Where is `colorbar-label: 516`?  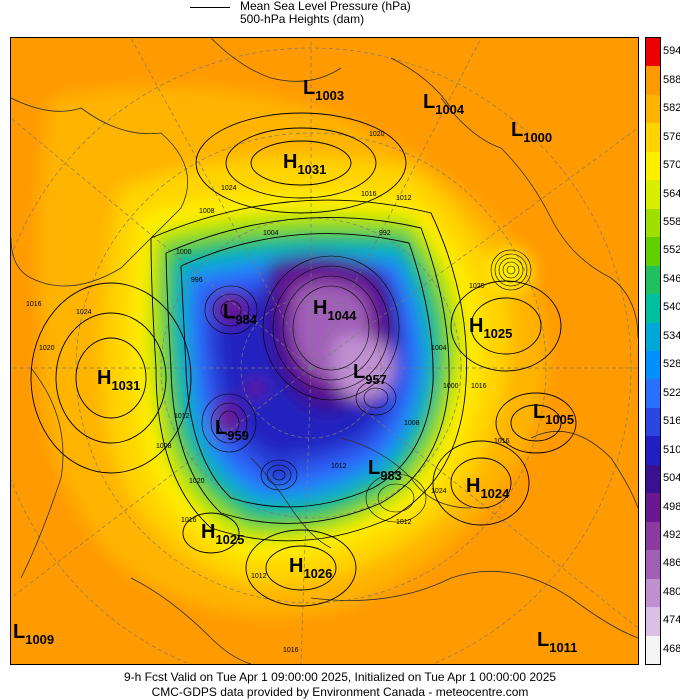
colorbar-label: 516 is located at coordinates (671, 421).